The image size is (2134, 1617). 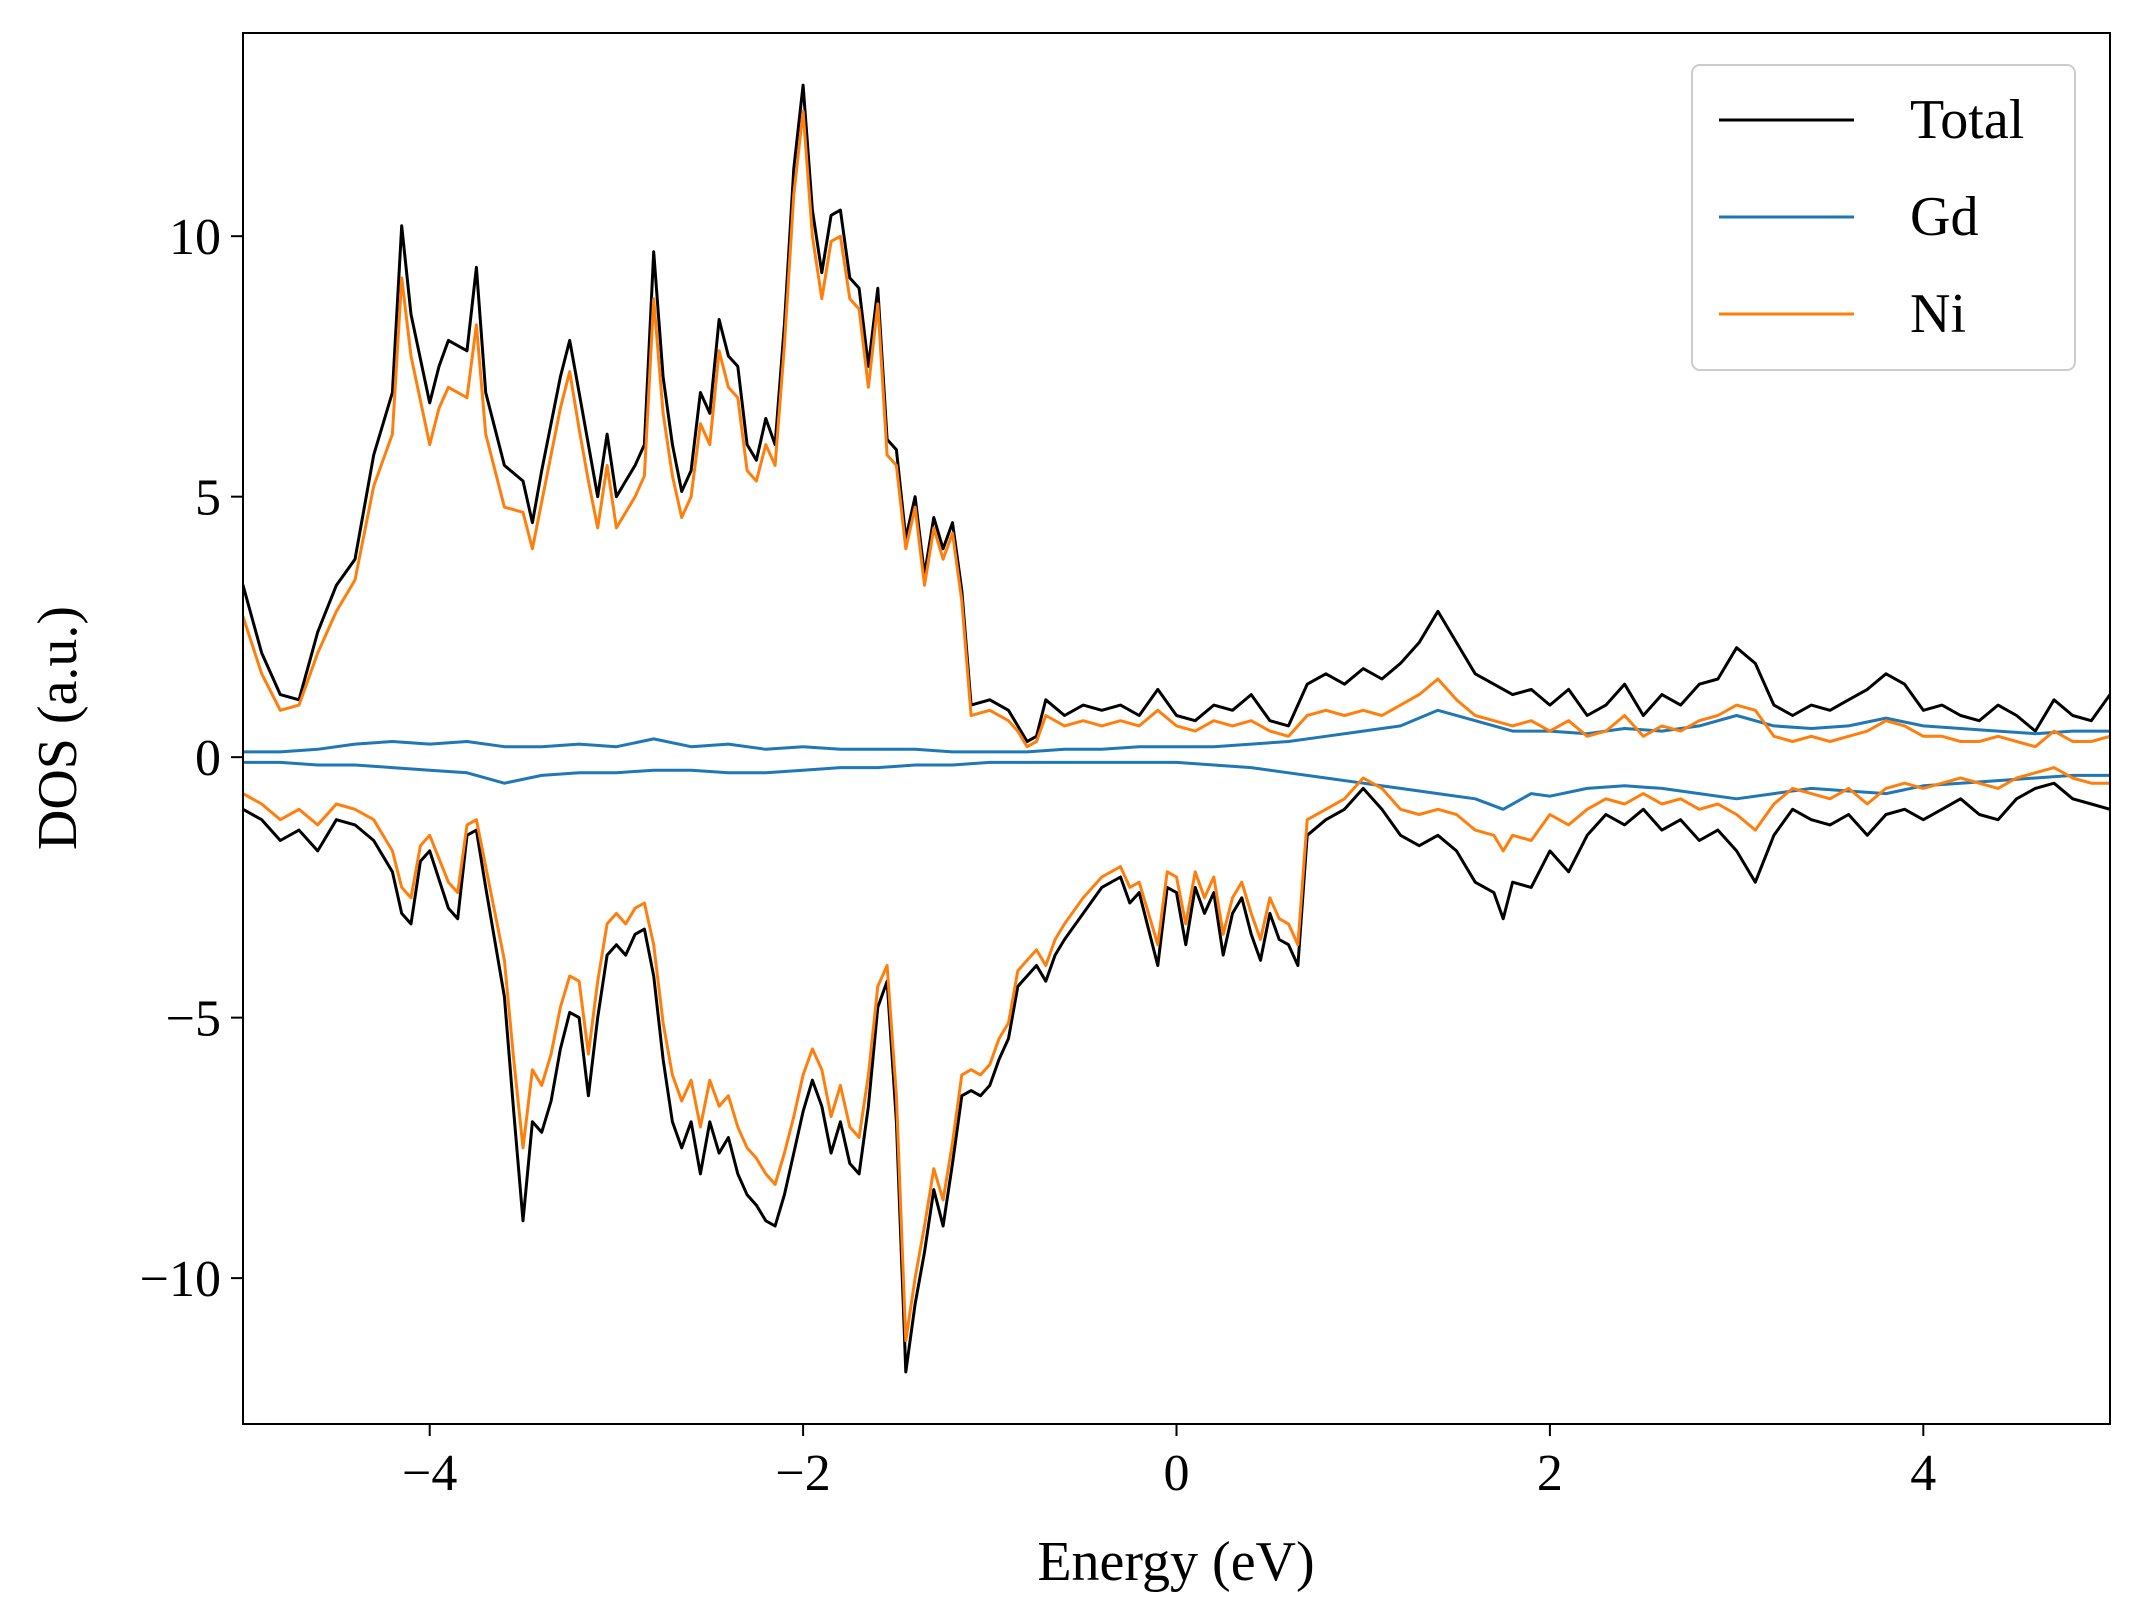 What do you see at coordinates (802, 1473) in the screenshot?
I see `x-tick-label: −2` at bounding box center [802, 1473].